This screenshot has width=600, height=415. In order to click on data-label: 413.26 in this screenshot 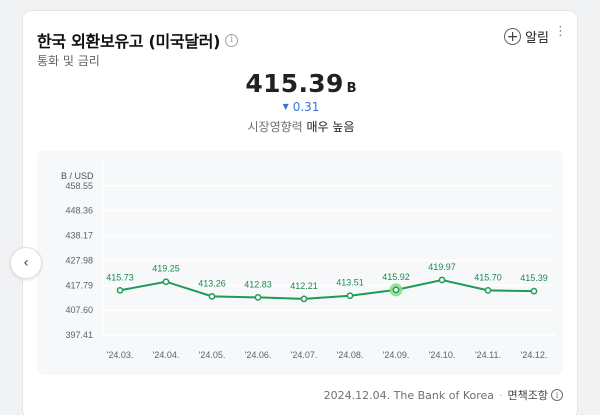, I will do `click(212, 283)`.